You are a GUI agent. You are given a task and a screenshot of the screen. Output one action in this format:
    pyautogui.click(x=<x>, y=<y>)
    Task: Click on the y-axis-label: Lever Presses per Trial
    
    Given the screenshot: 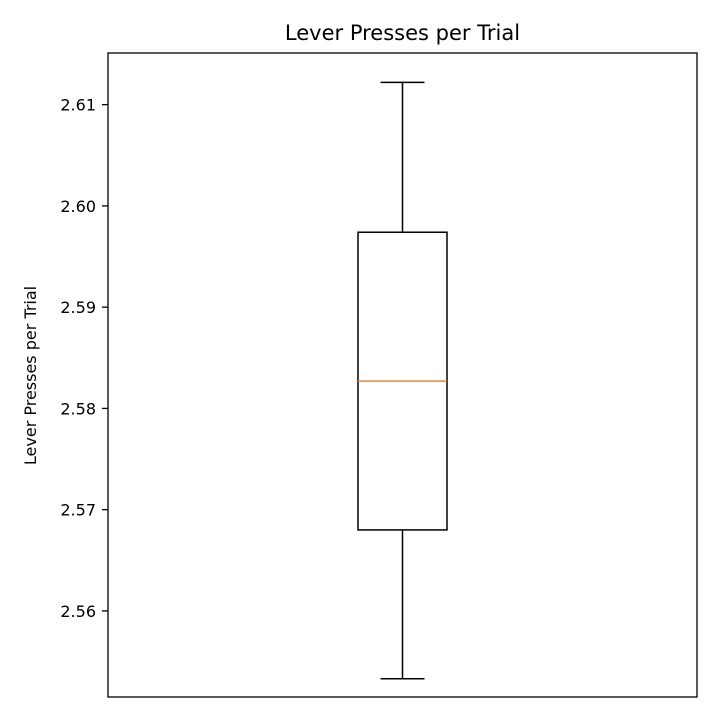 What is the action you would take?
    pyautogui.click(x=30, y=375)
    